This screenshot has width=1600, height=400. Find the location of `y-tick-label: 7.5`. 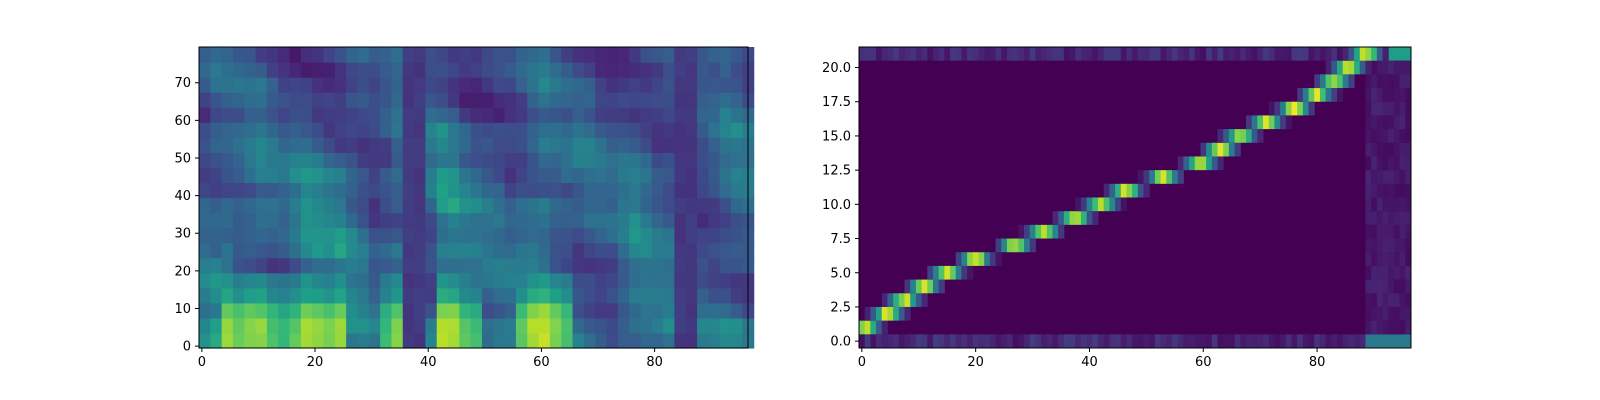

y-tick-label: 7.5 is located at coordinates (840, 239).